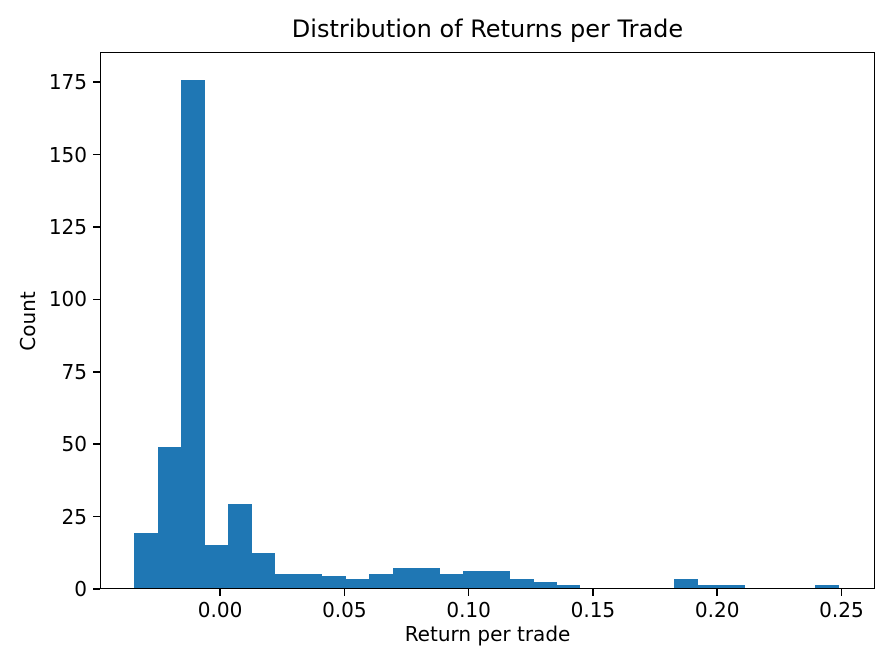 This screenshot has width=896, height=672. Describe the element at coordinates (487, 29) in the screenshot. I see `chart-title: Distribution of Returns per Trade` at that location.